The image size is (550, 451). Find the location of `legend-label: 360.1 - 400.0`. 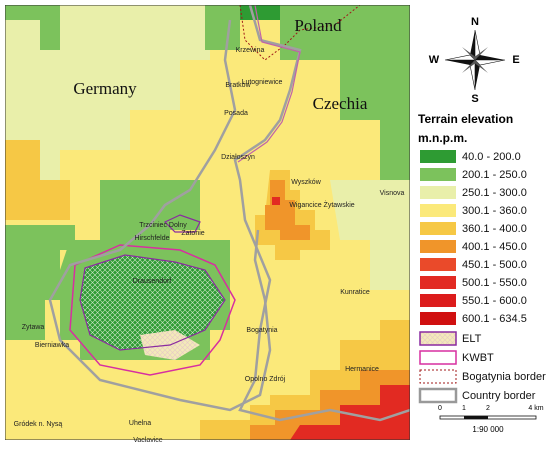

legend-label: 360.1 - 400.0 is located at coordinates (494, 229).